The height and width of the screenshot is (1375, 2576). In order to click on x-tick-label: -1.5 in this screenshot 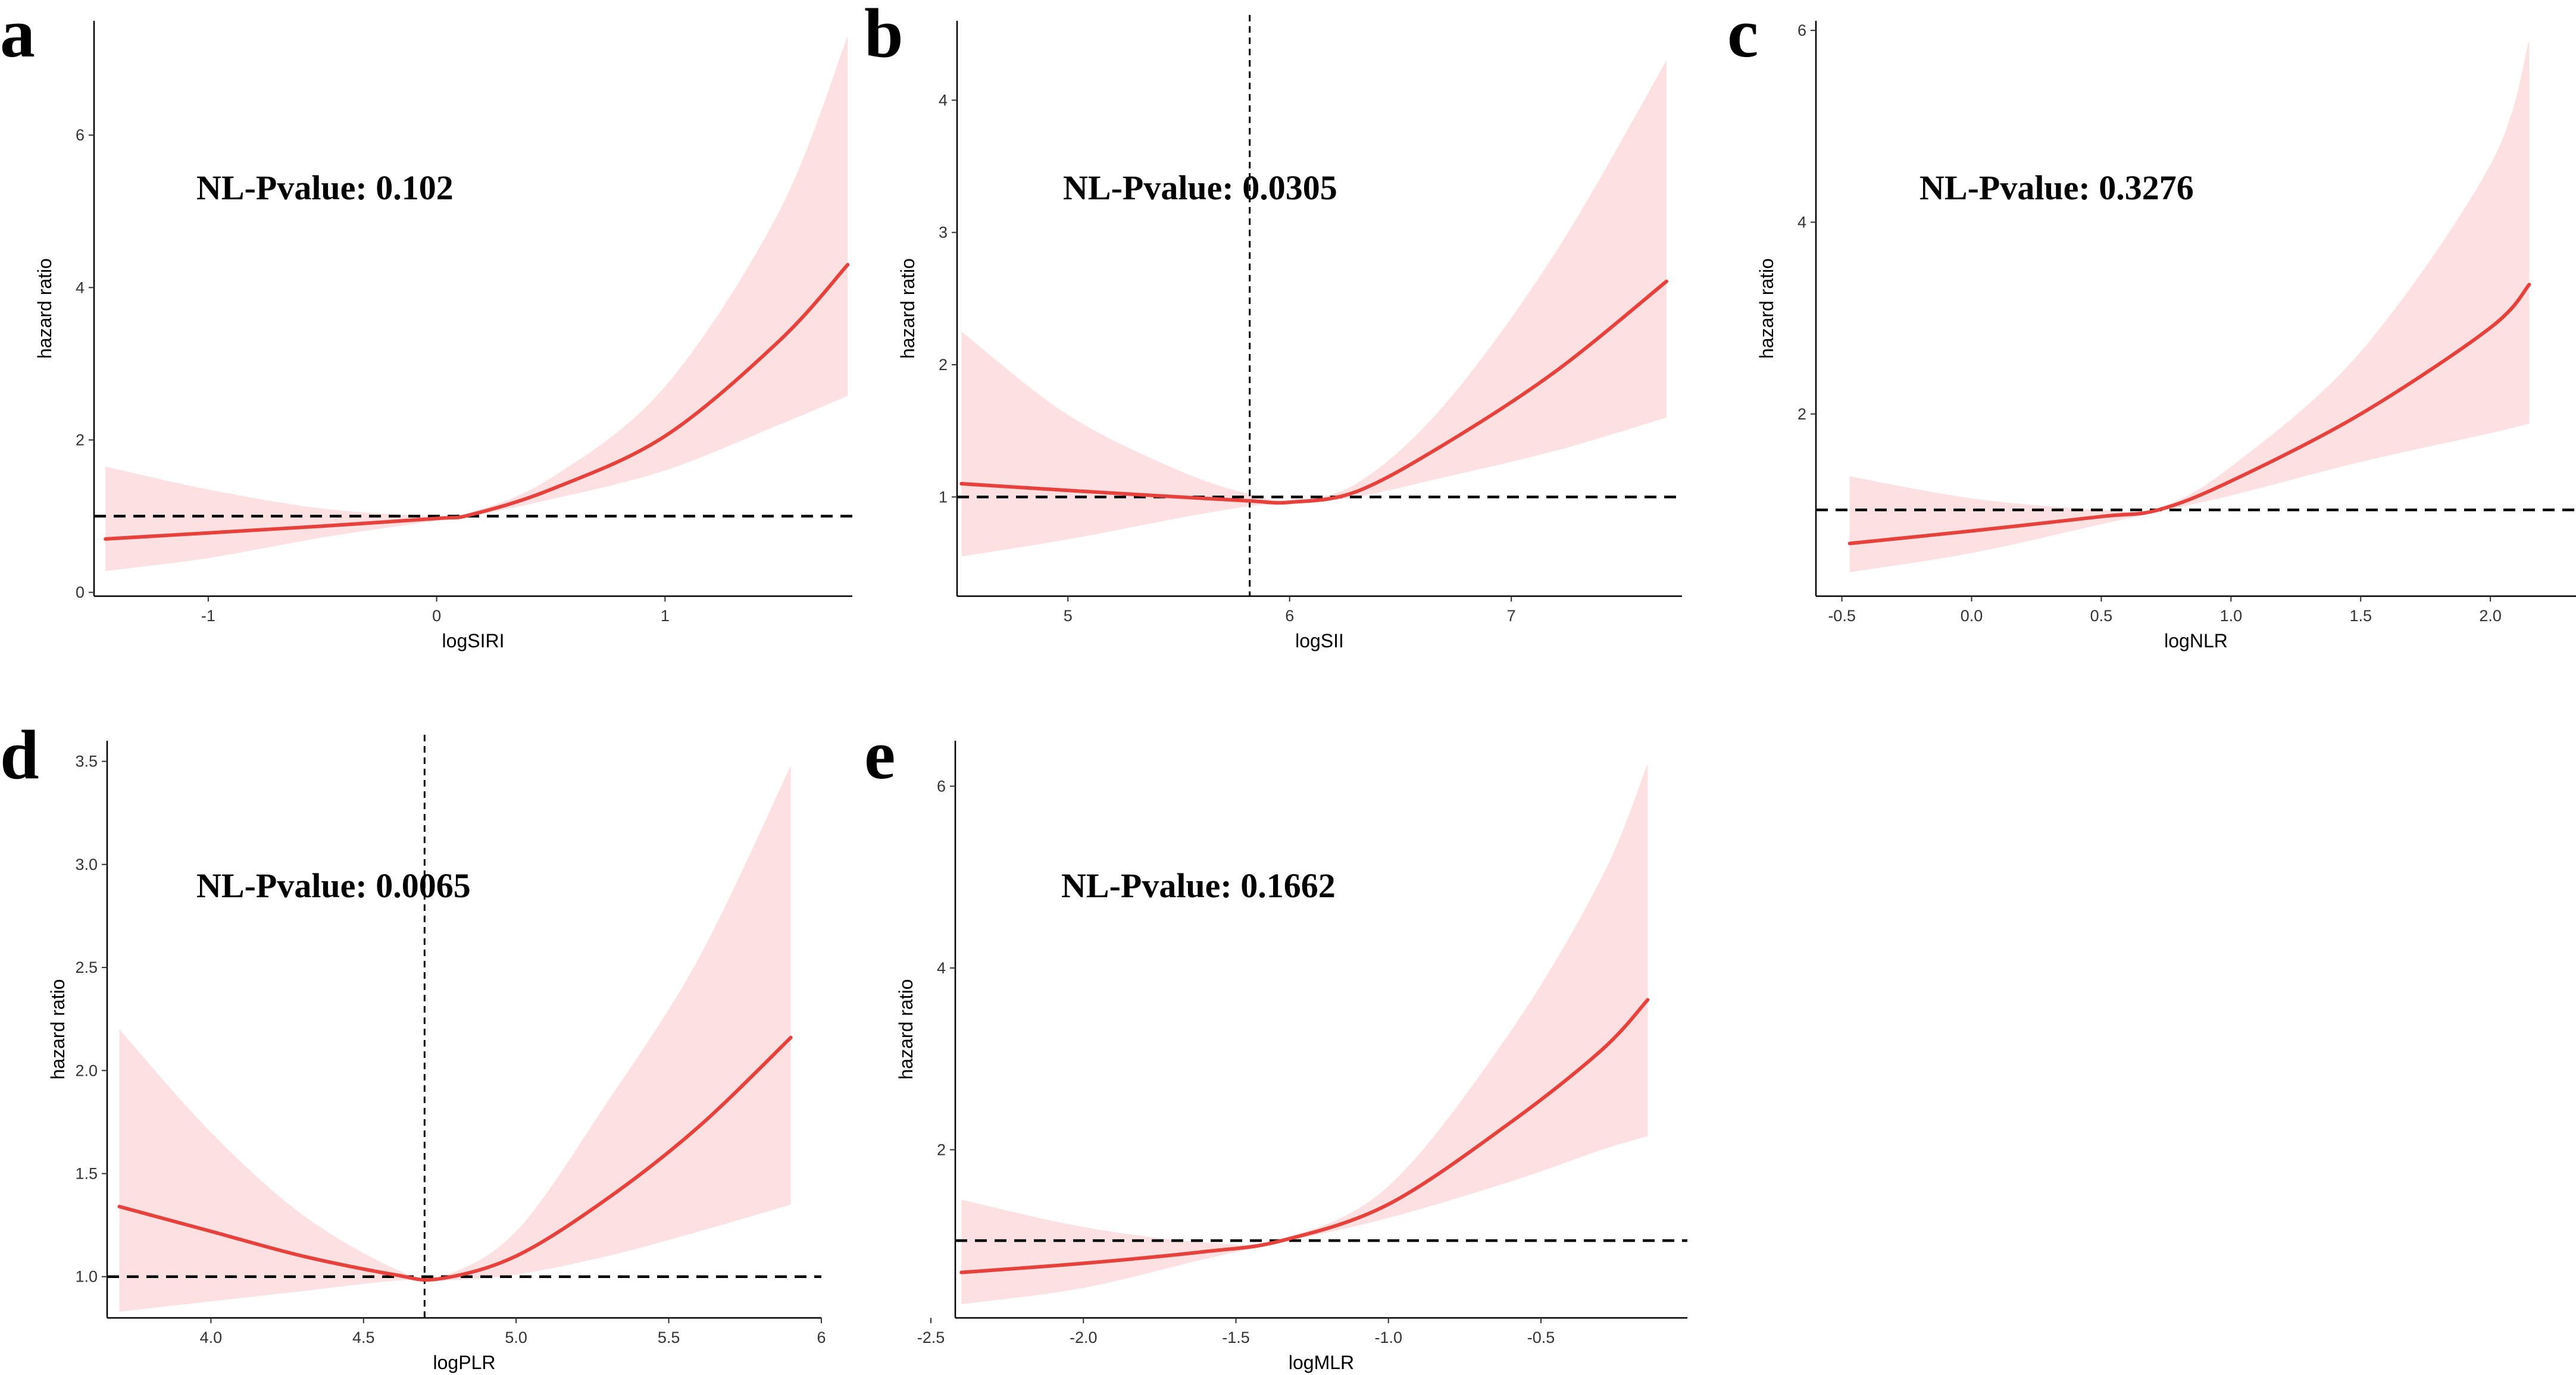, I will do `click(1236, 1337)`.